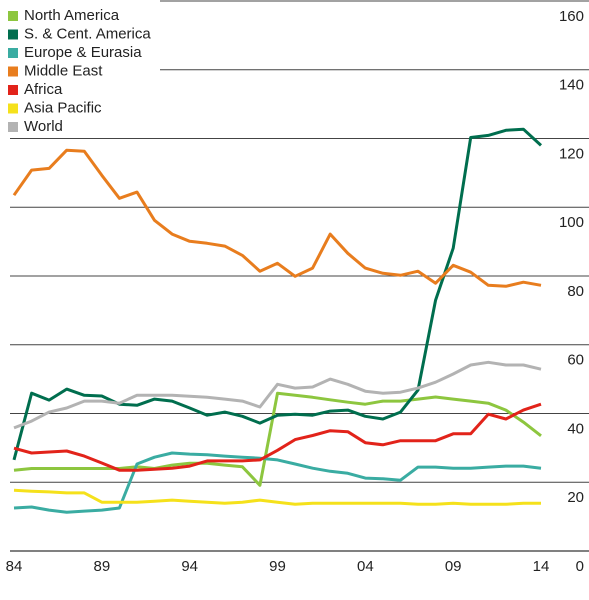 The image size is (589, 600). What do you see at coordinates (453, 566) in the screenshot?
I see `x-tick-label: 09` at bounding box center [453, 566].